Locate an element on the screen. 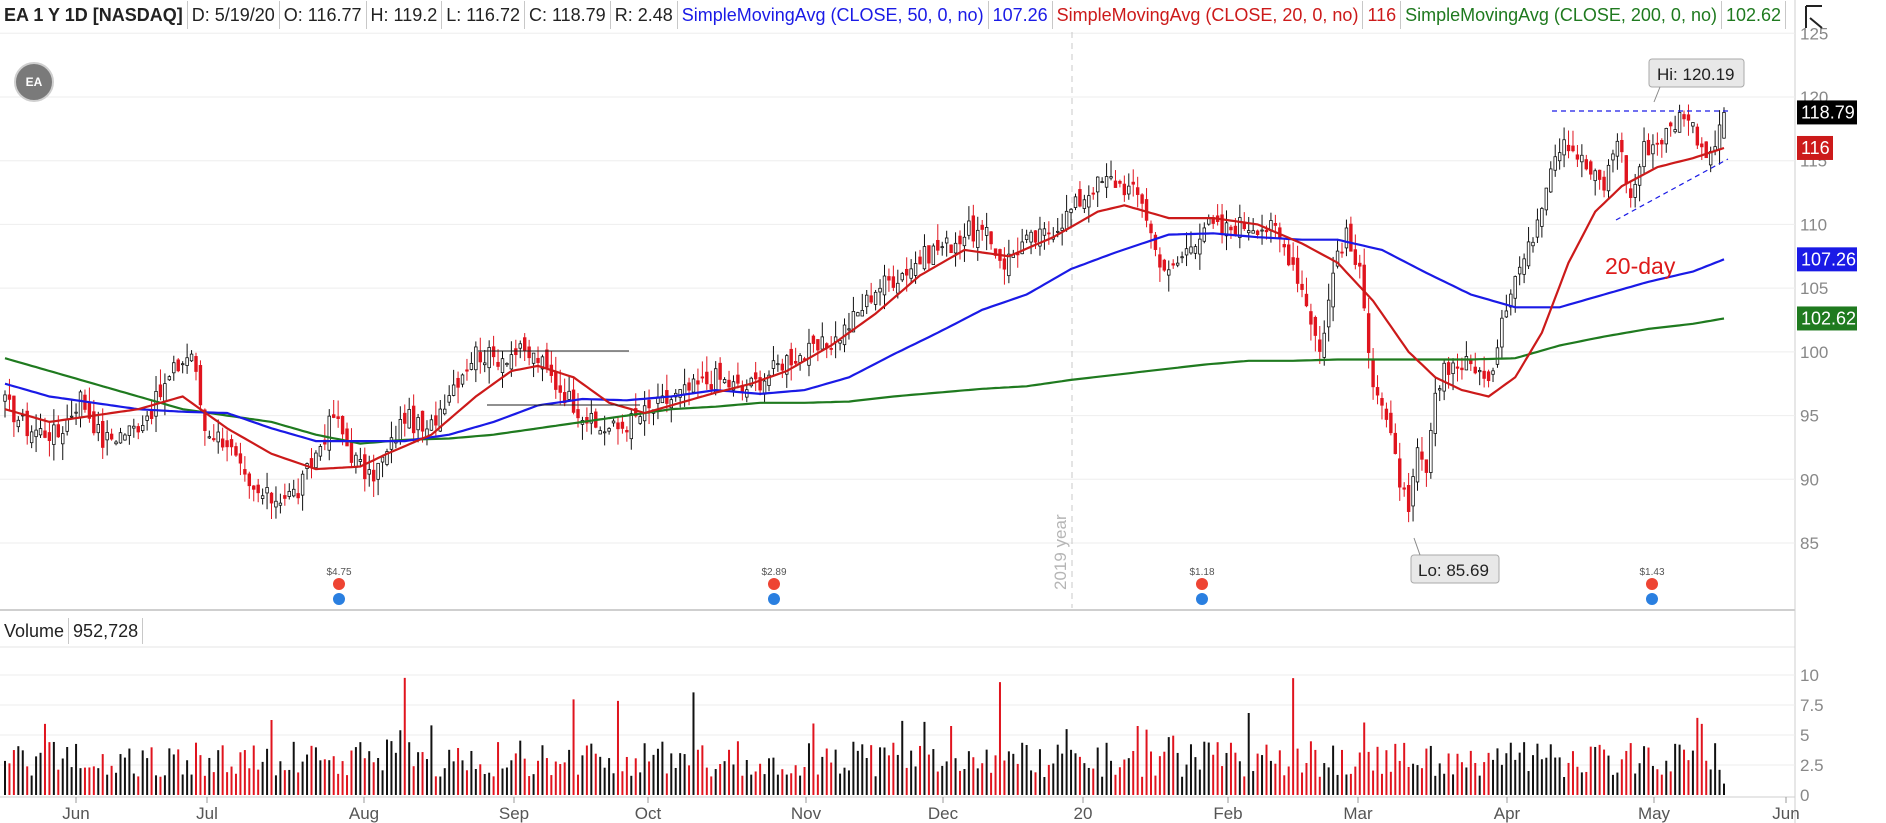 This screenshot has width=1886, height=823. range-readout: R: 2.48 is located at coordinates (644, 15).